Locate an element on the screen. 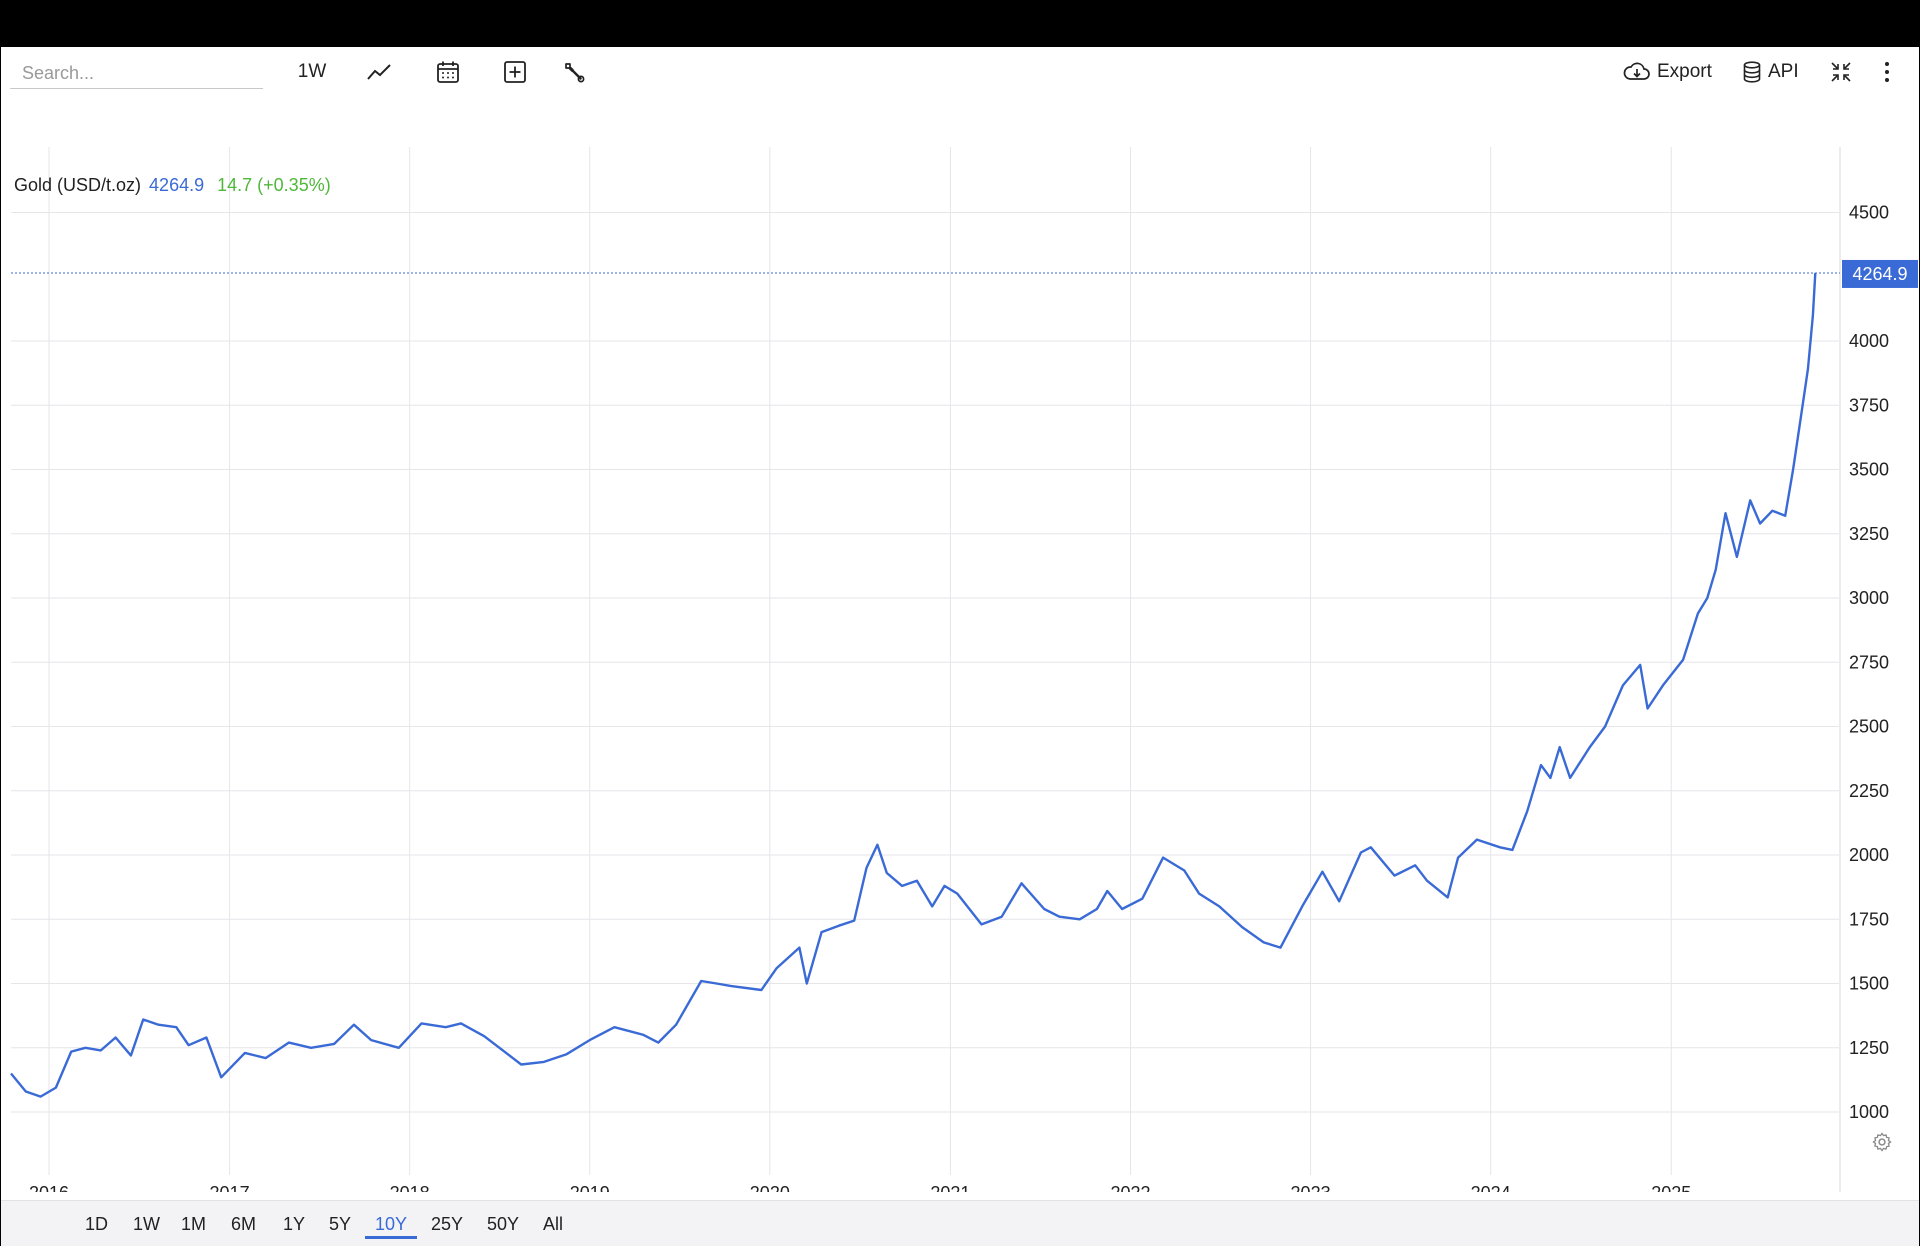  settings-tools-button is located at coordinates (574, 72).